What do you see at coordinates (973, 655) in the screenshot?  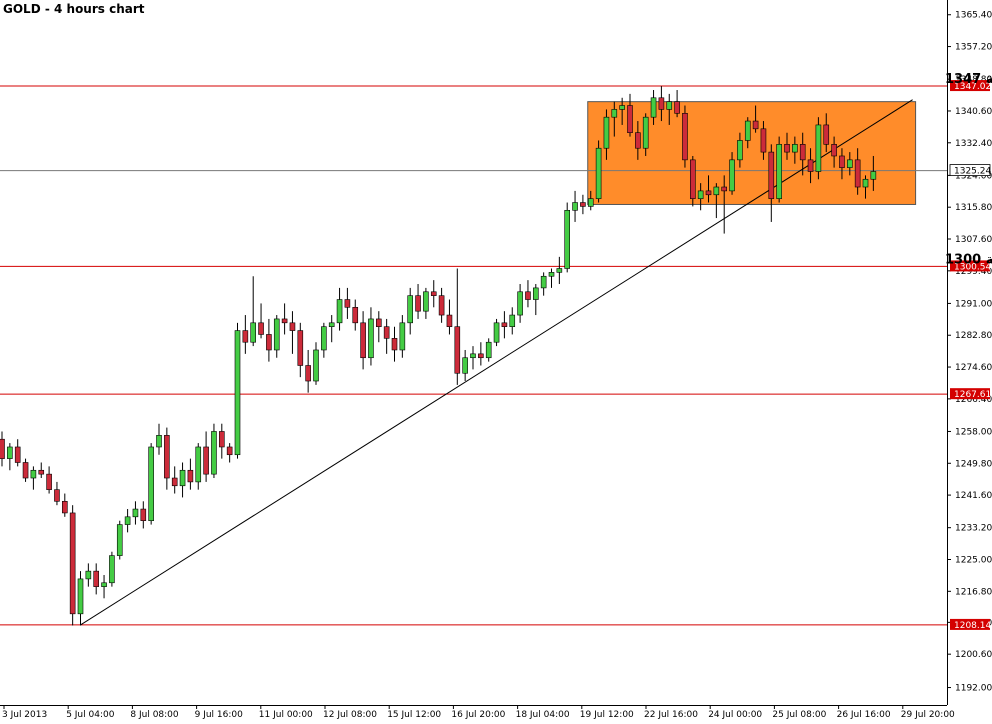 I see `y-tick-label-1: 1200.60` at bounding box center [973, 655].